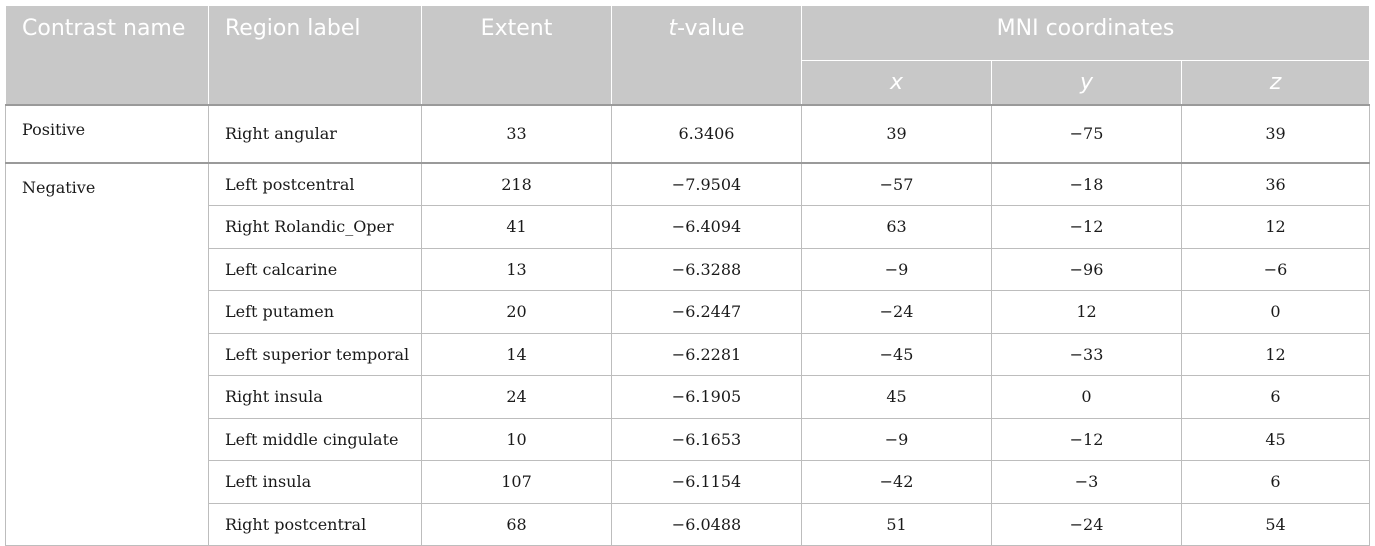 The width and height of the screenshot is (1375, 546). I want to click on cell-x: 45, so click(896, 397).